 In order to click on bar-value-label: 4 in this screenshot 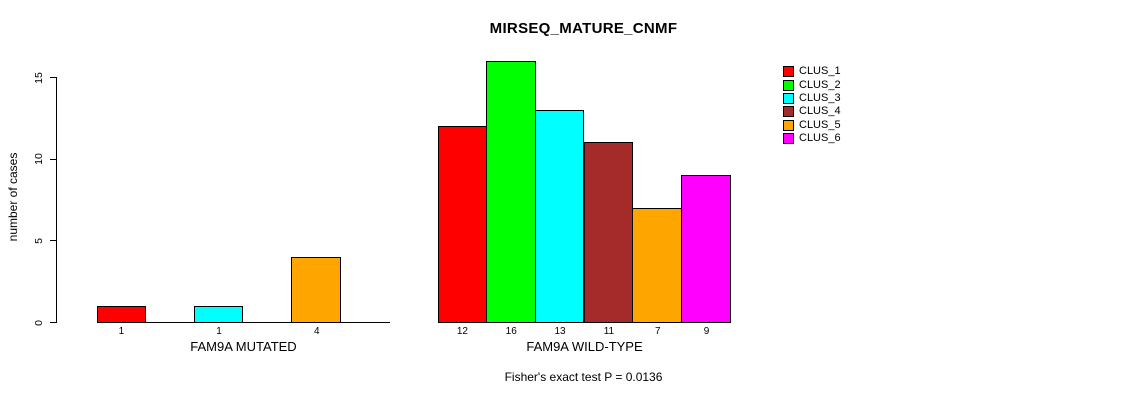, I will do `click(316, 331)`.